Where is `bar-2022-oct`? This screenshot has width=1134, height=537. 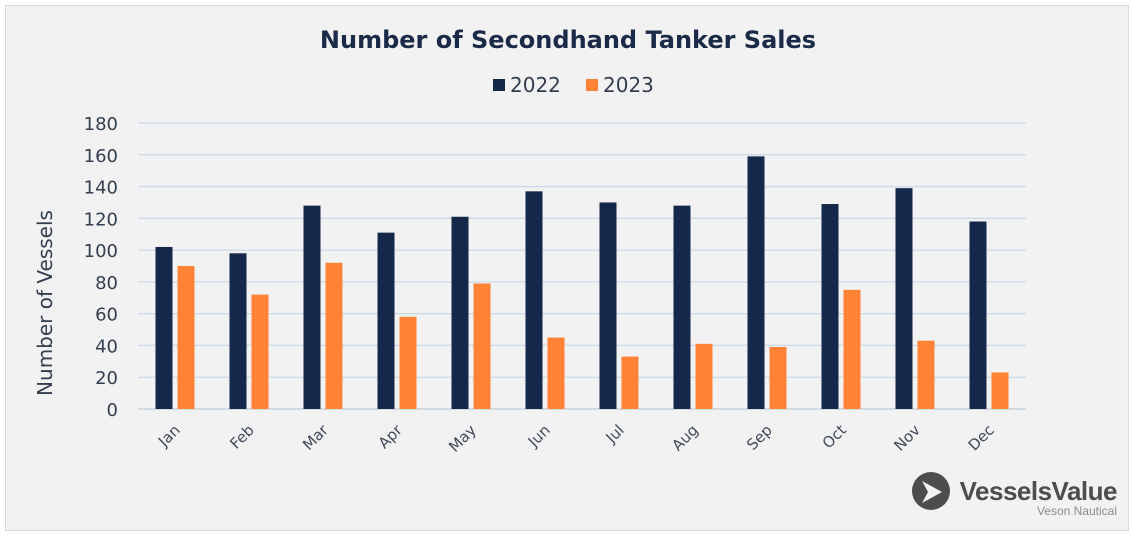 bar-2022-oct is located at coordinates (830, 306).